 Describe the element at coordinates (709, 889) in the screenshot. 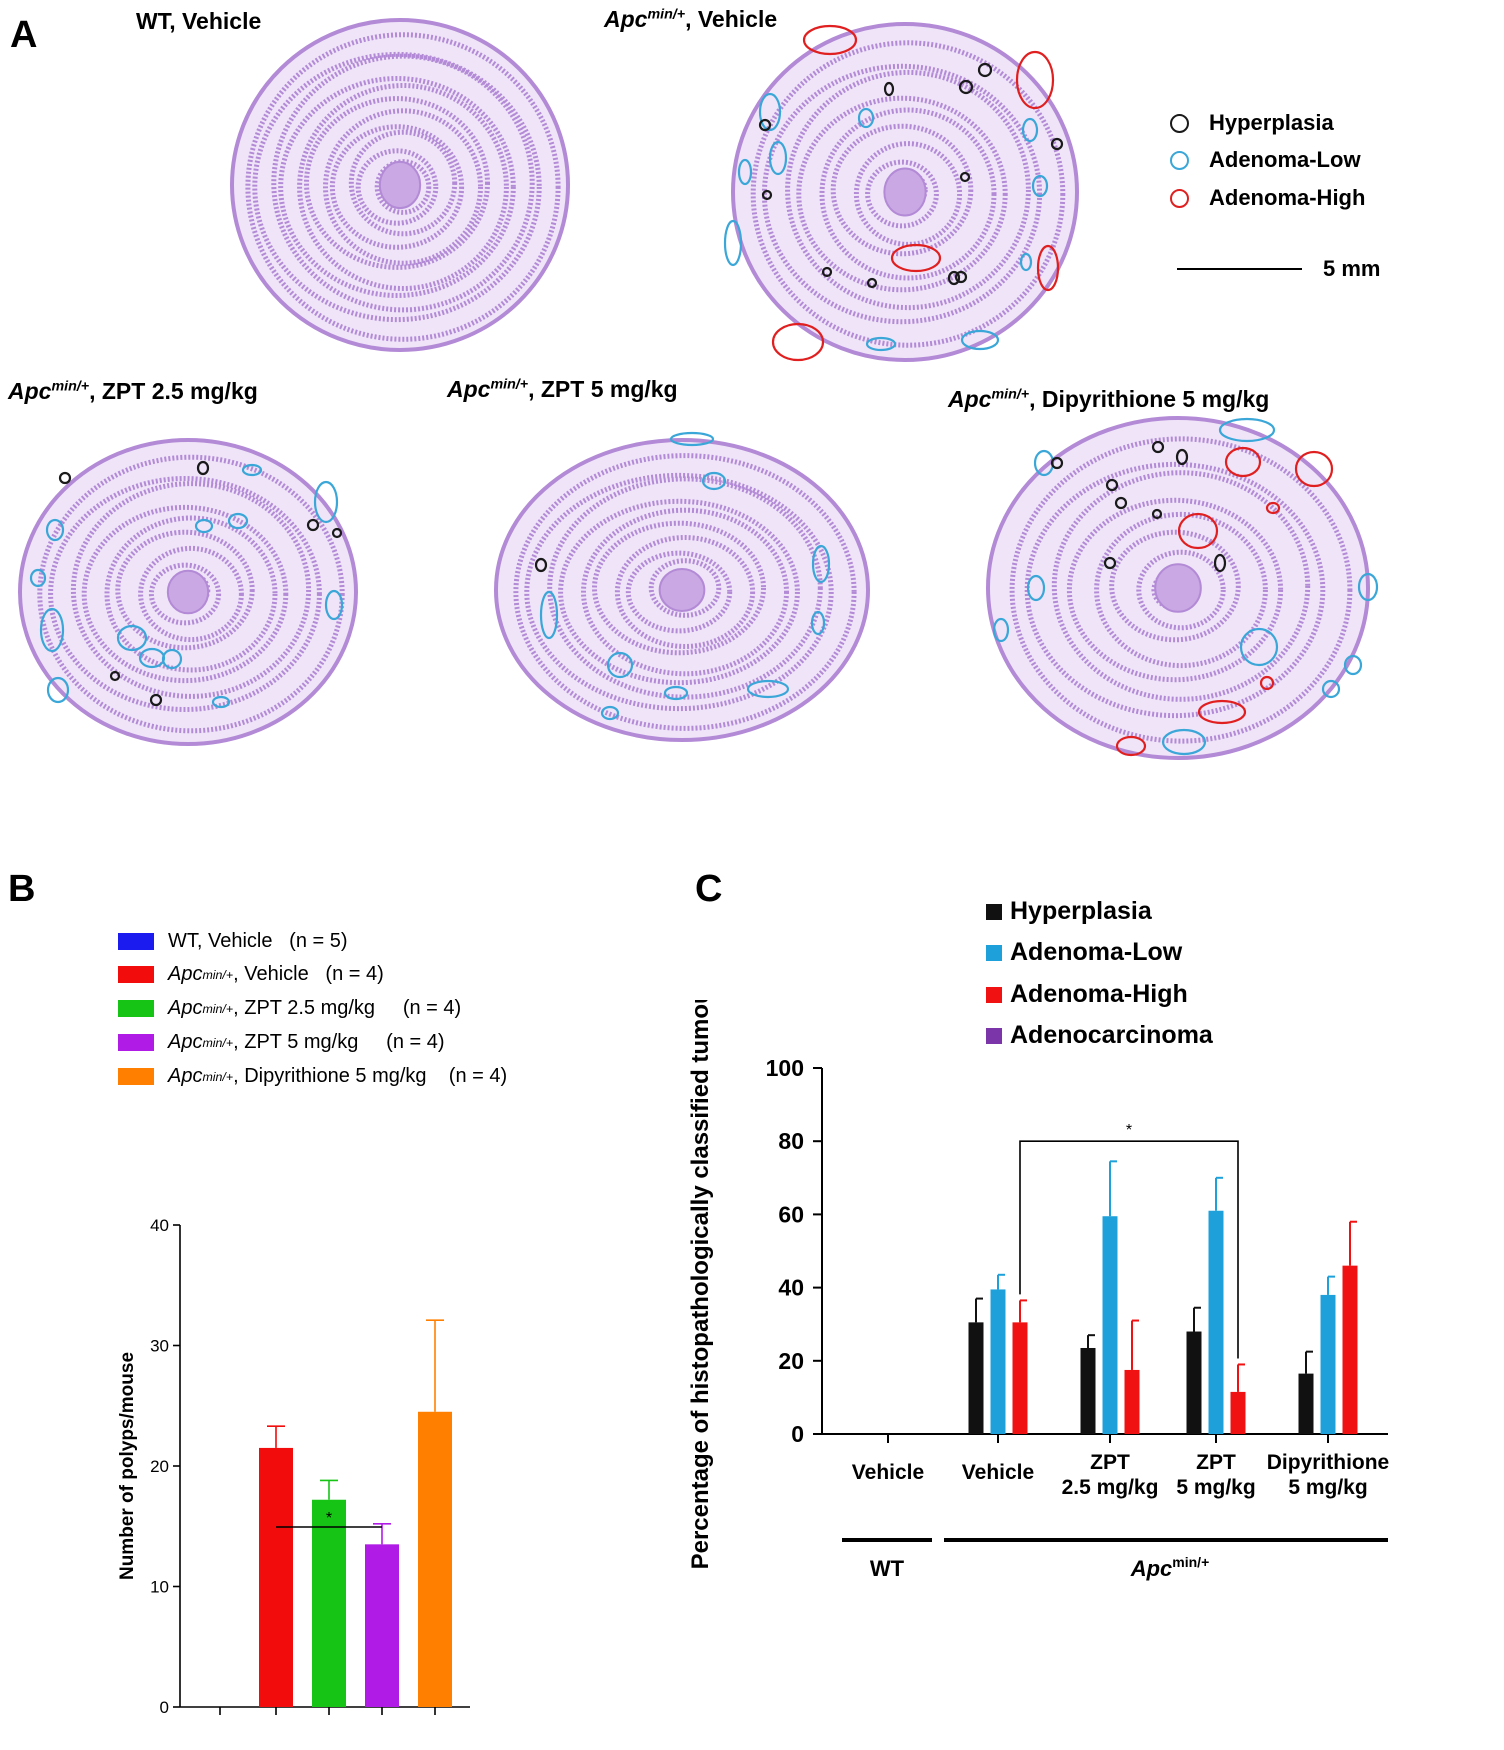

I see `panel-c-label: C` at that location.